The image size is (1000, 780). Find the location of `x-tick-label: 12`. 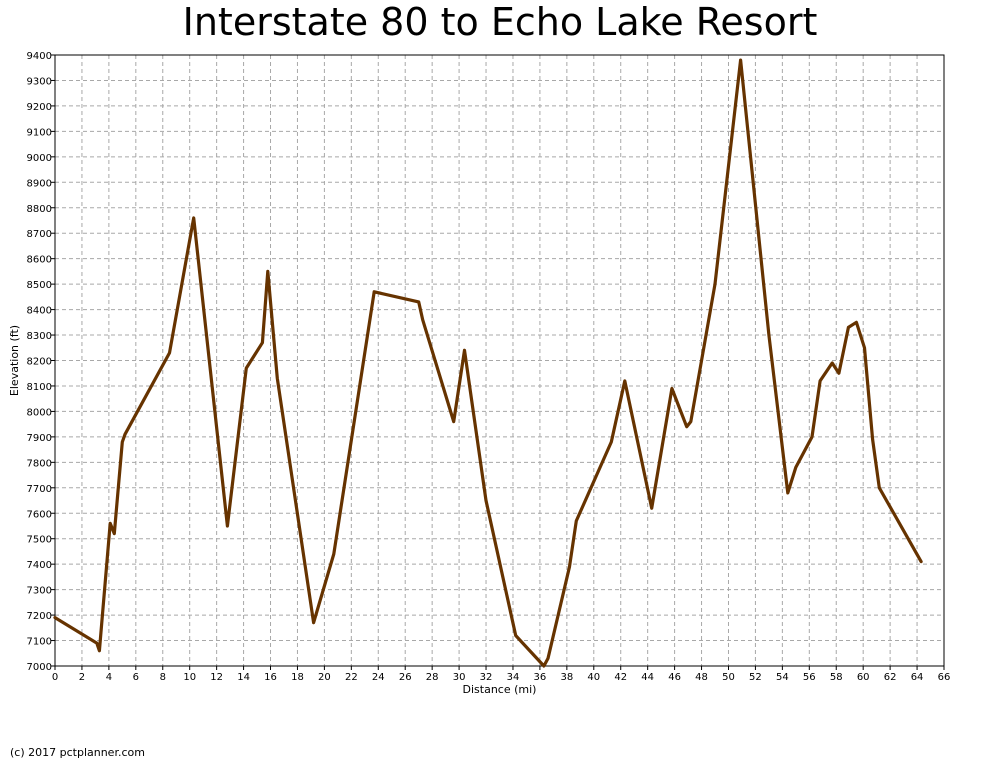

x-tick-label: 12 is located at coordinates (216, 677).